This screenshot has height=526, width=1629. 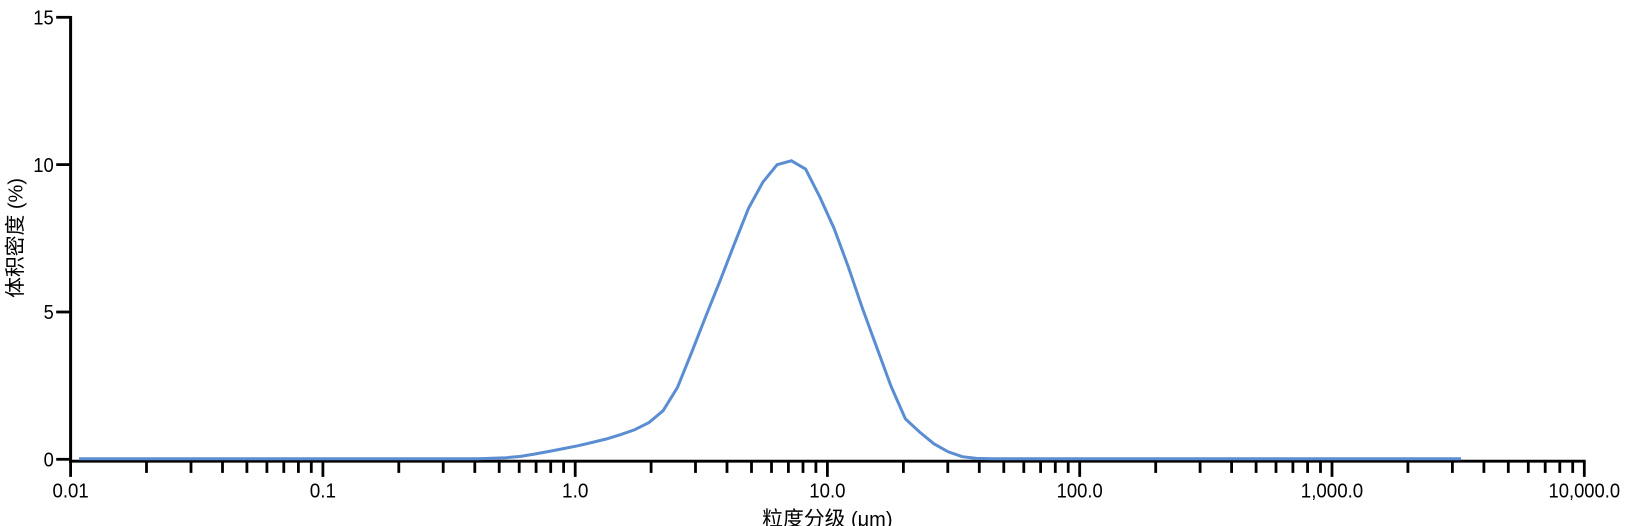 I want to click on svg-text: 10.0, so click(x=827, y=492).